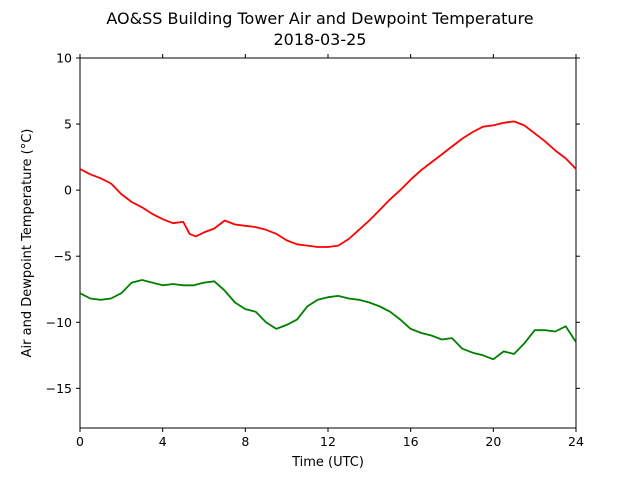  What do you see at coordinates (320, 39) in the screenshot?
I see `chart-subtitle: 2018-03-25` at bounding box center [320, 39].